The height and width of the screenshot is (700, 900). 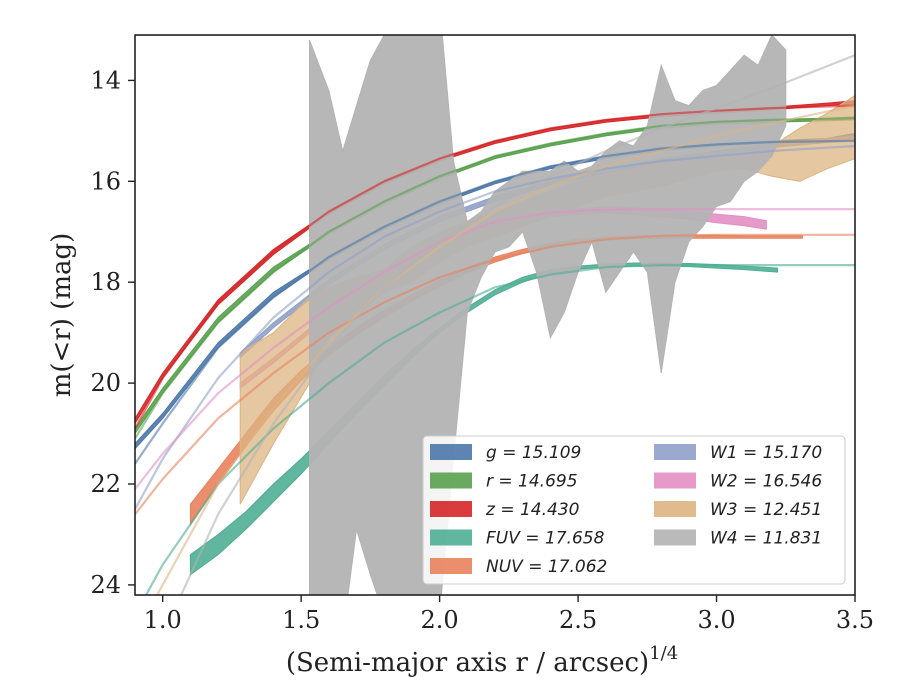 I want to click on y-axis-ticks: 14 16 18 20 22 24, so click(x=112, y=332).